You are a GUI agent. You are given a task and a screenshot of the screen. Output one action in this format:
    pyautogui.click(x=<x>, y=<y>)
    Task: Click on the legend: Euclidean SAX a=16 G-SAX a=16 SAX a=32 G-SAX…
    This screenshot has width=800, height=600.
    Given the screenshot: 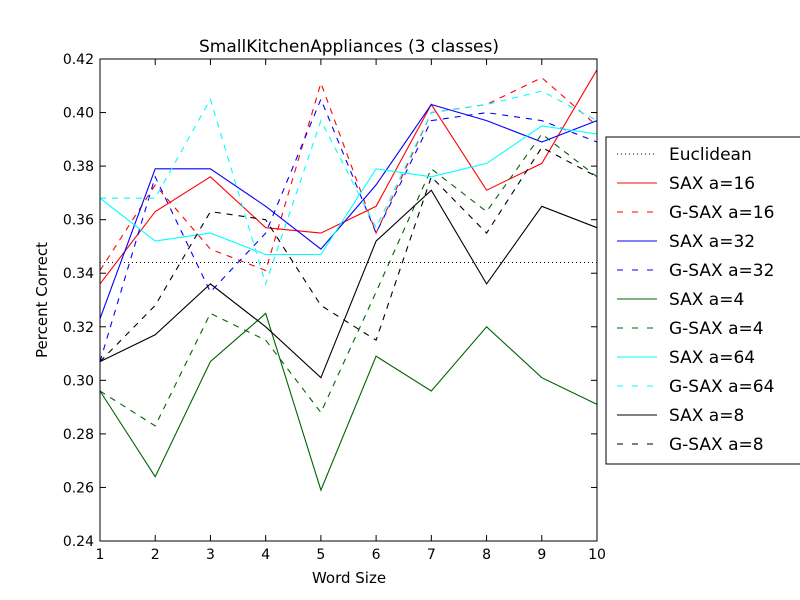 What is the action you would take?
    pyautogui.click(x=702, y=300)
    